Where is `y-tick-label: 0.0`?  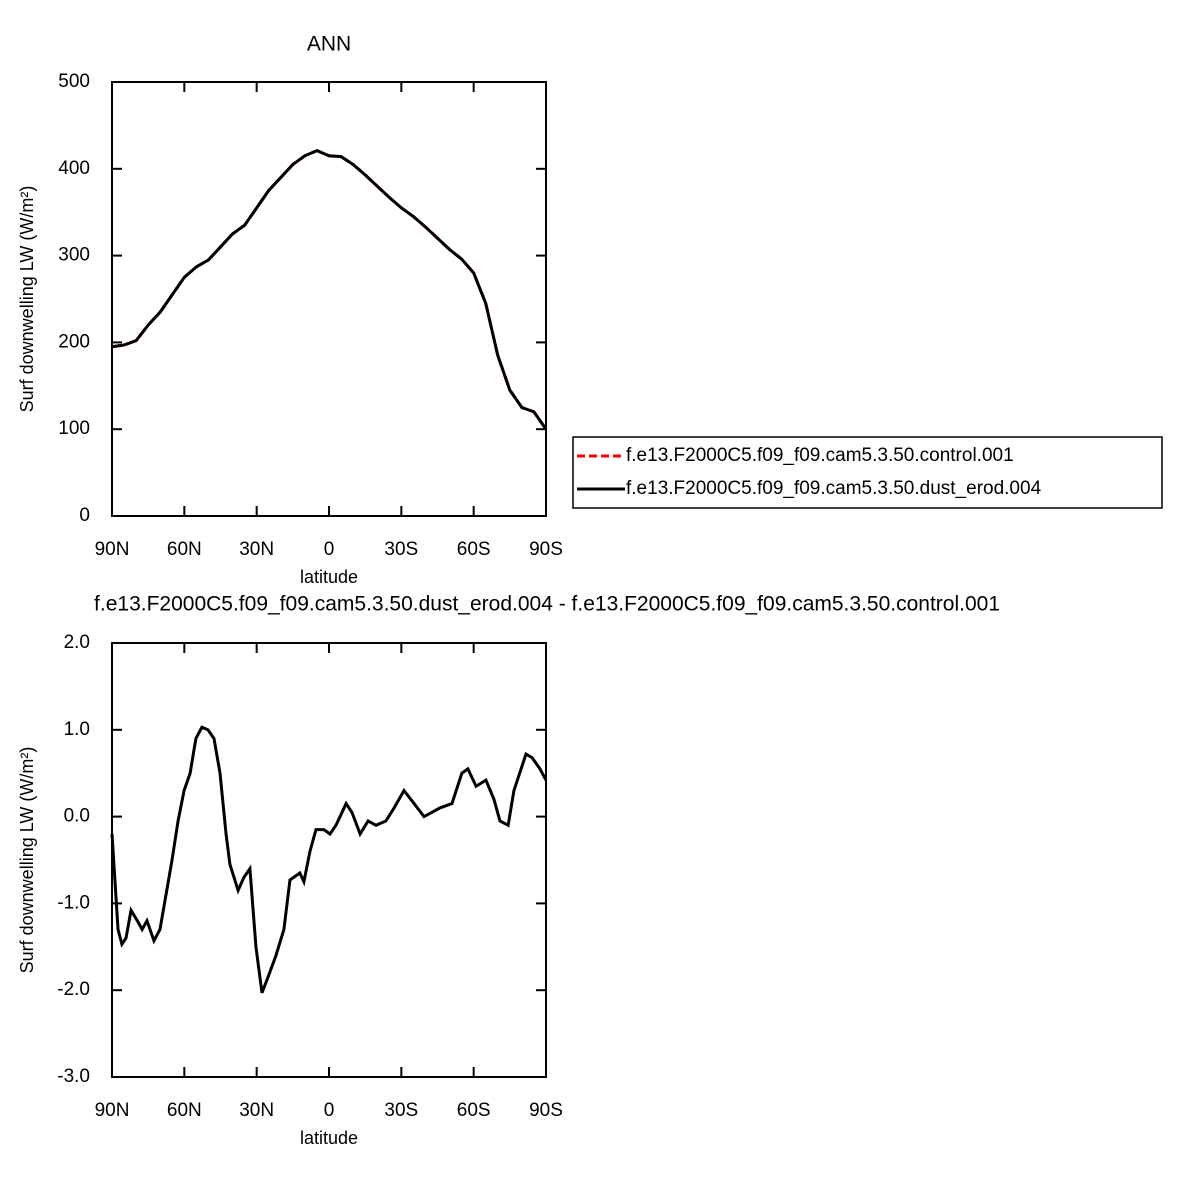
y-tick-label: 0.0 is located at coordinates (77, 816).